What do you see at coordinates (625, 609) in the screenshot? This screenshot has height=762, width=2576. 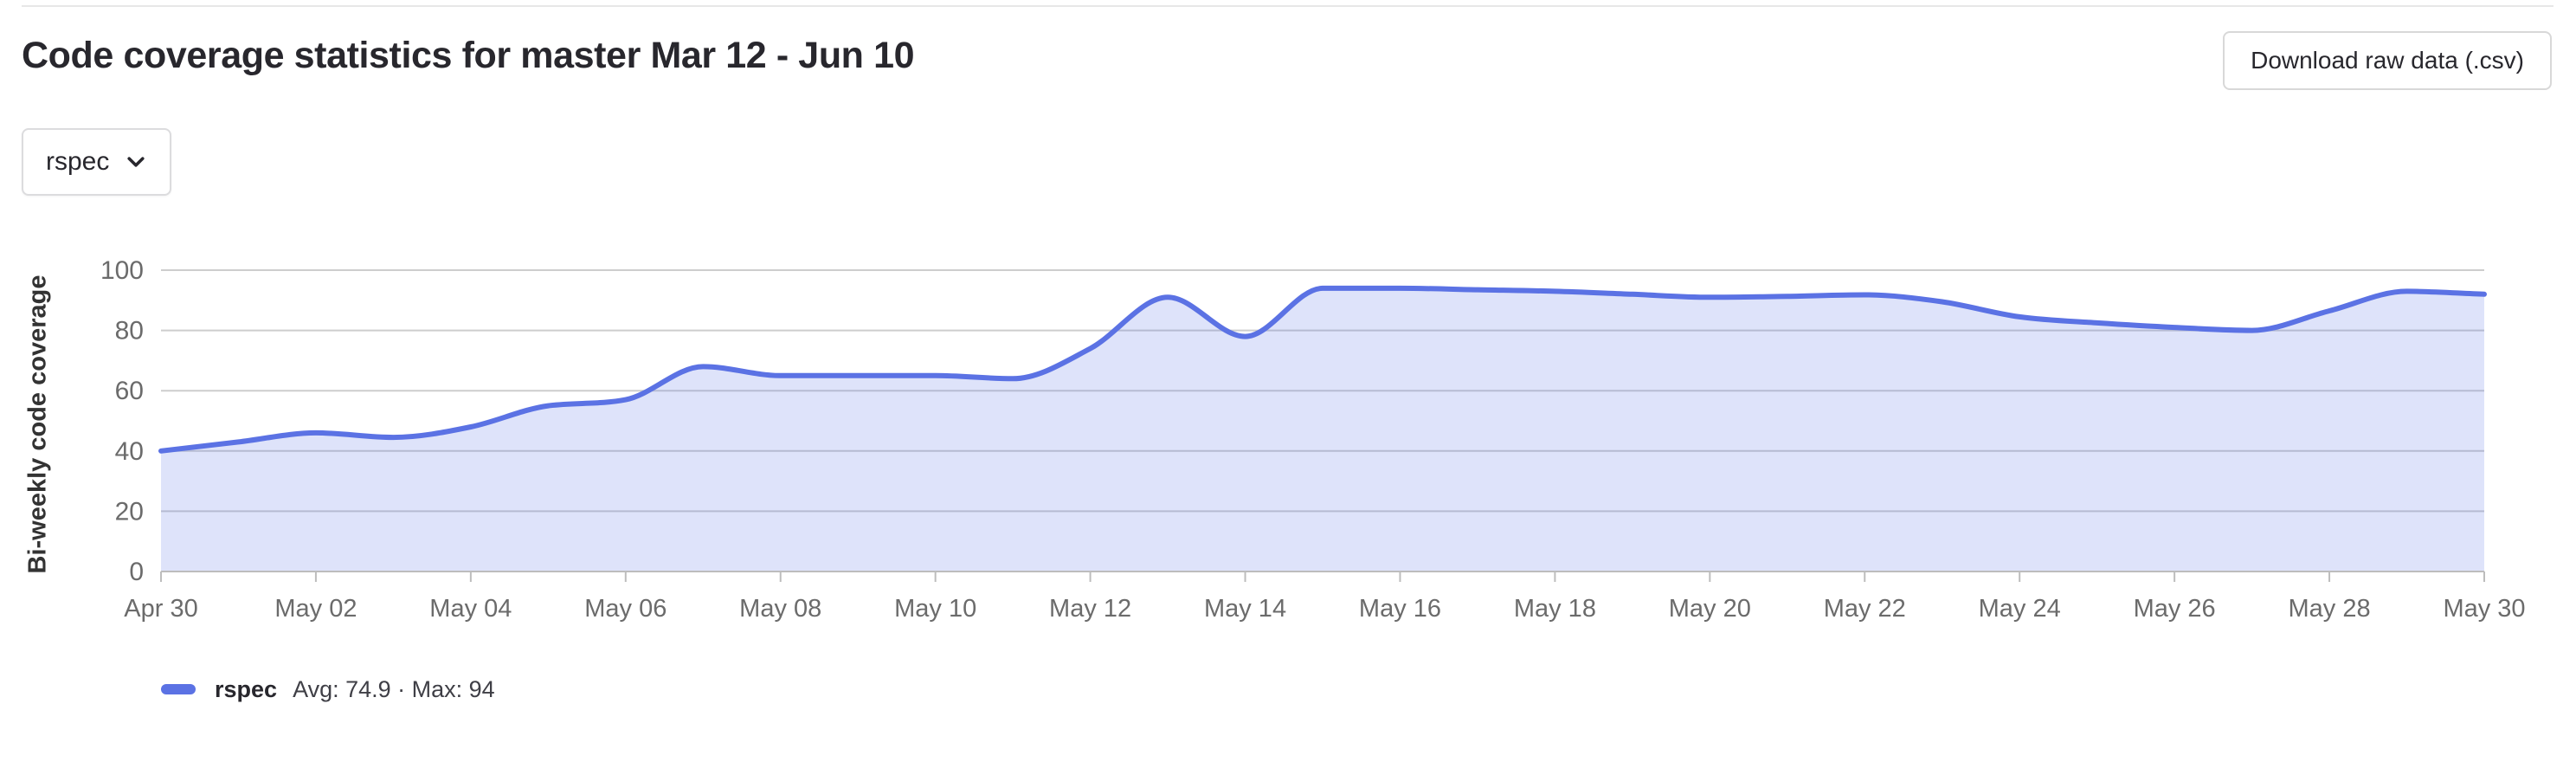 I see `x-tick-label: May 06` at bounding box center [625, 609].